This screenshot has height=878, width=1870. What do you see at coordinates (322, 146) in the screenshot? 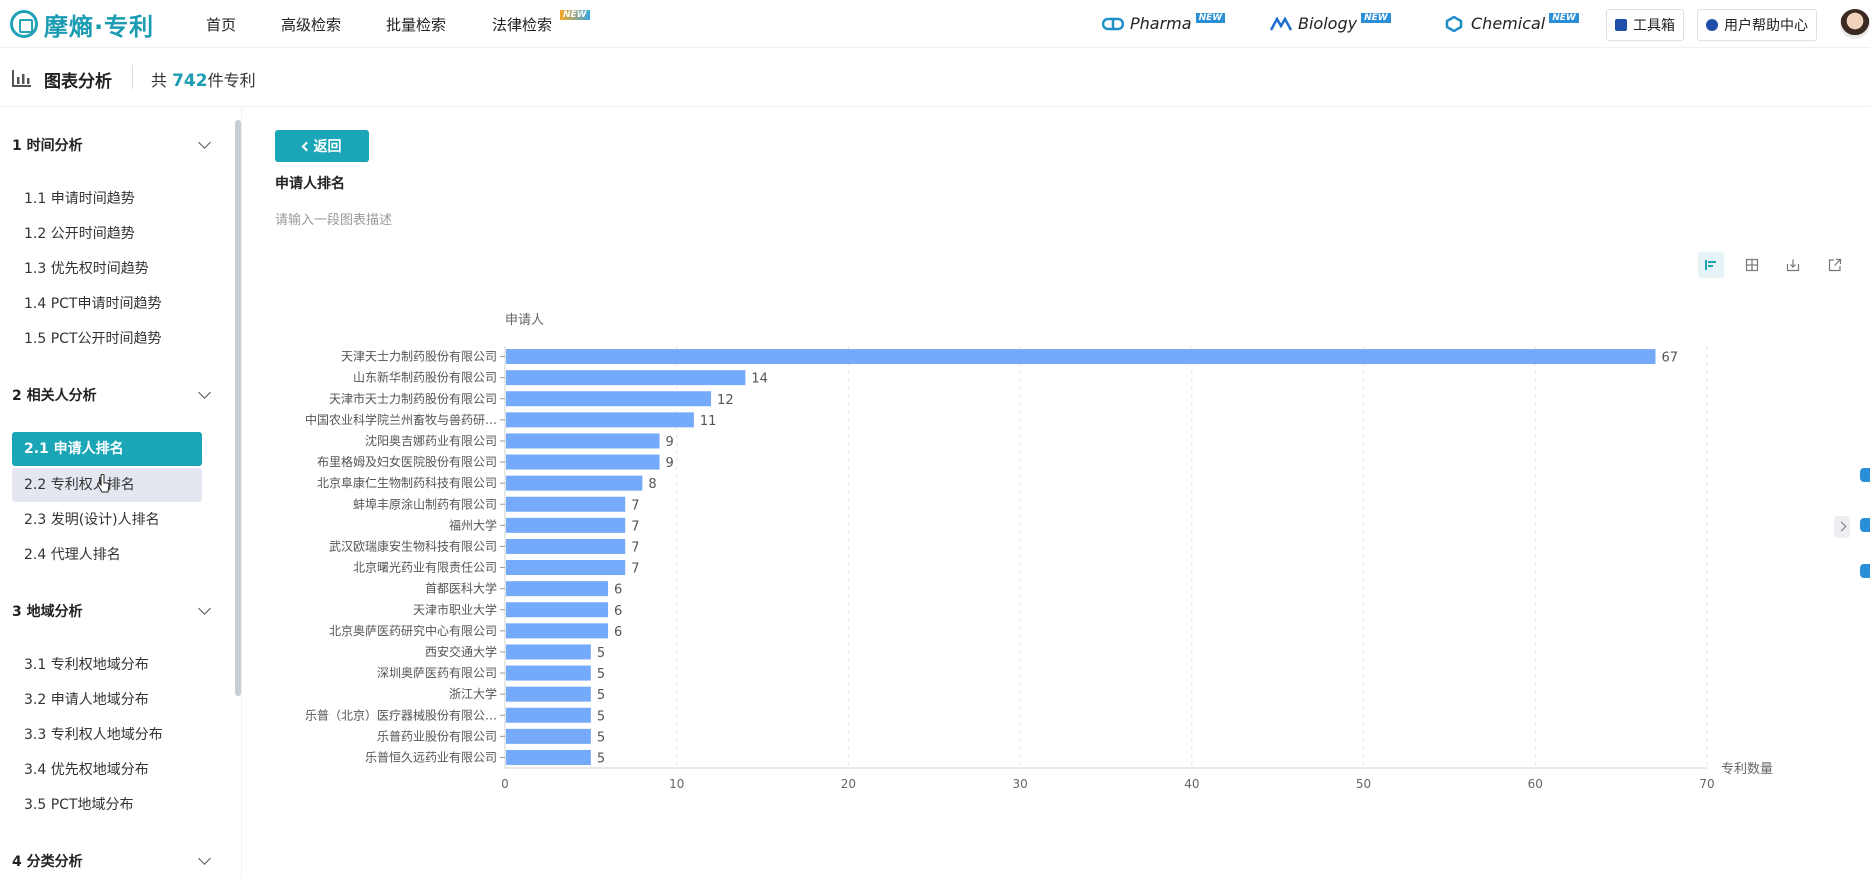
I see `back-button: 返回` at bounding box center [322, 146].